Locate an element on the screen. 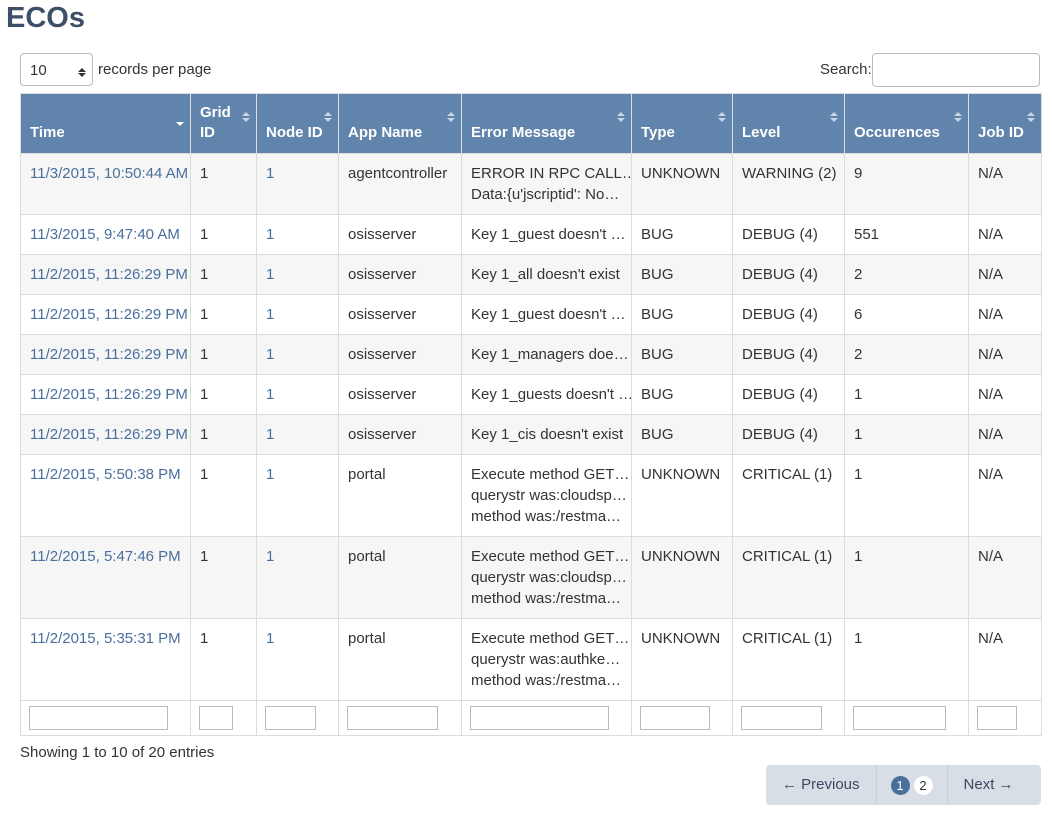 This screenshot has height=818, width=1053. cell-text: 2 is located at coordinates (858, 274).